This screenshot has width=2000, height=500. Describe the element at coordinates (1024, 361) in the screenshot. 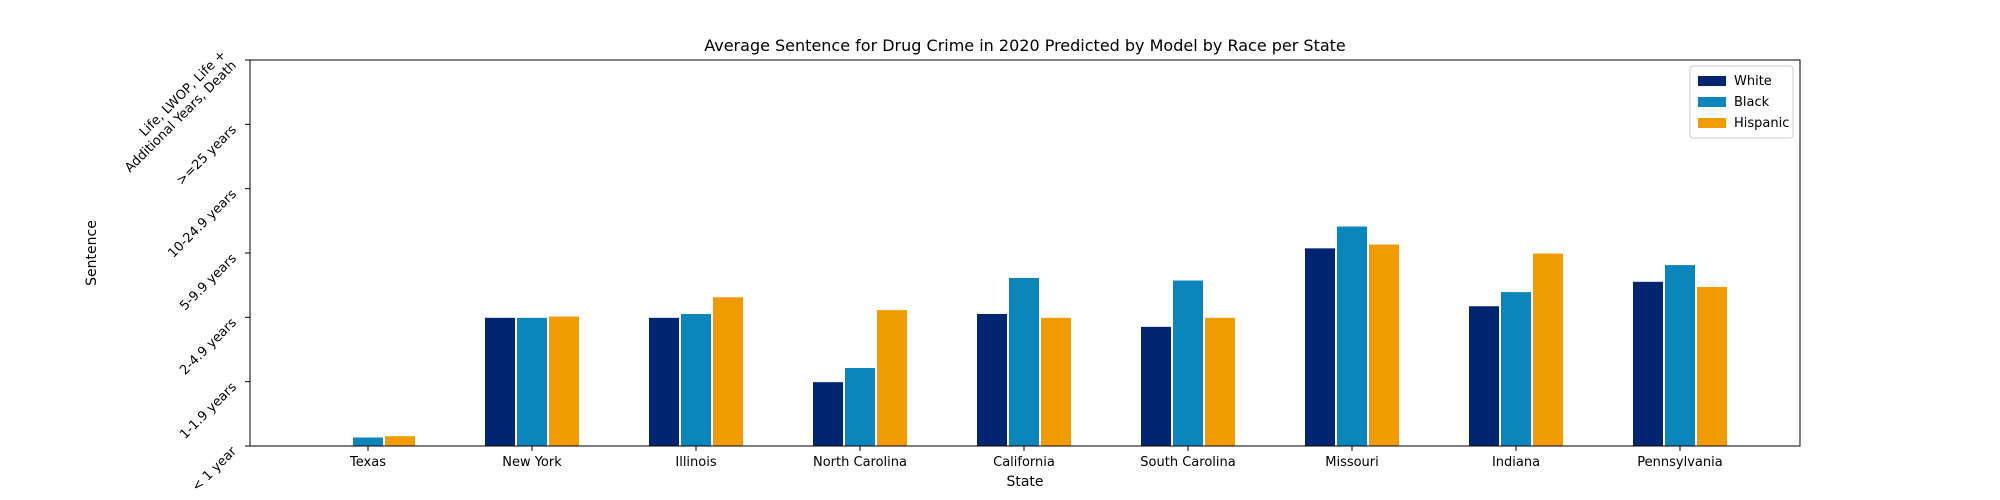

I see `bar-black-california` at that location.